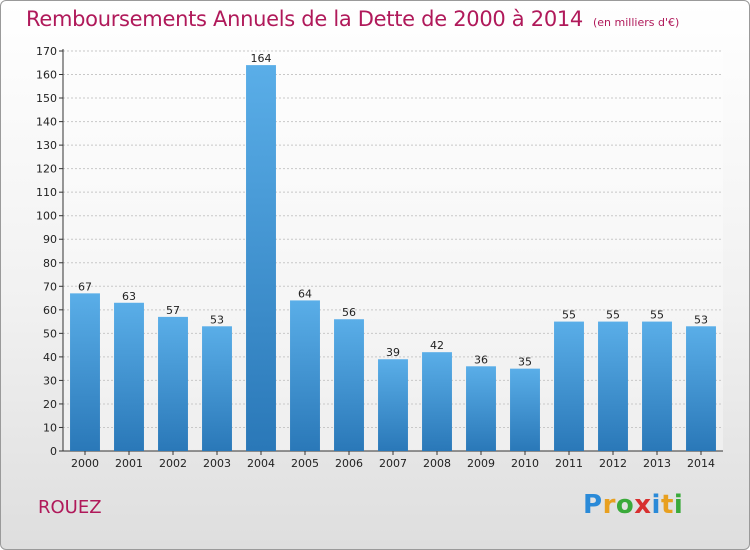 The image size is (750, 550). What do you see at coordinates (349, 312) in the screenshot?
I see `data-label: 56` at bounding box center [349, 312].